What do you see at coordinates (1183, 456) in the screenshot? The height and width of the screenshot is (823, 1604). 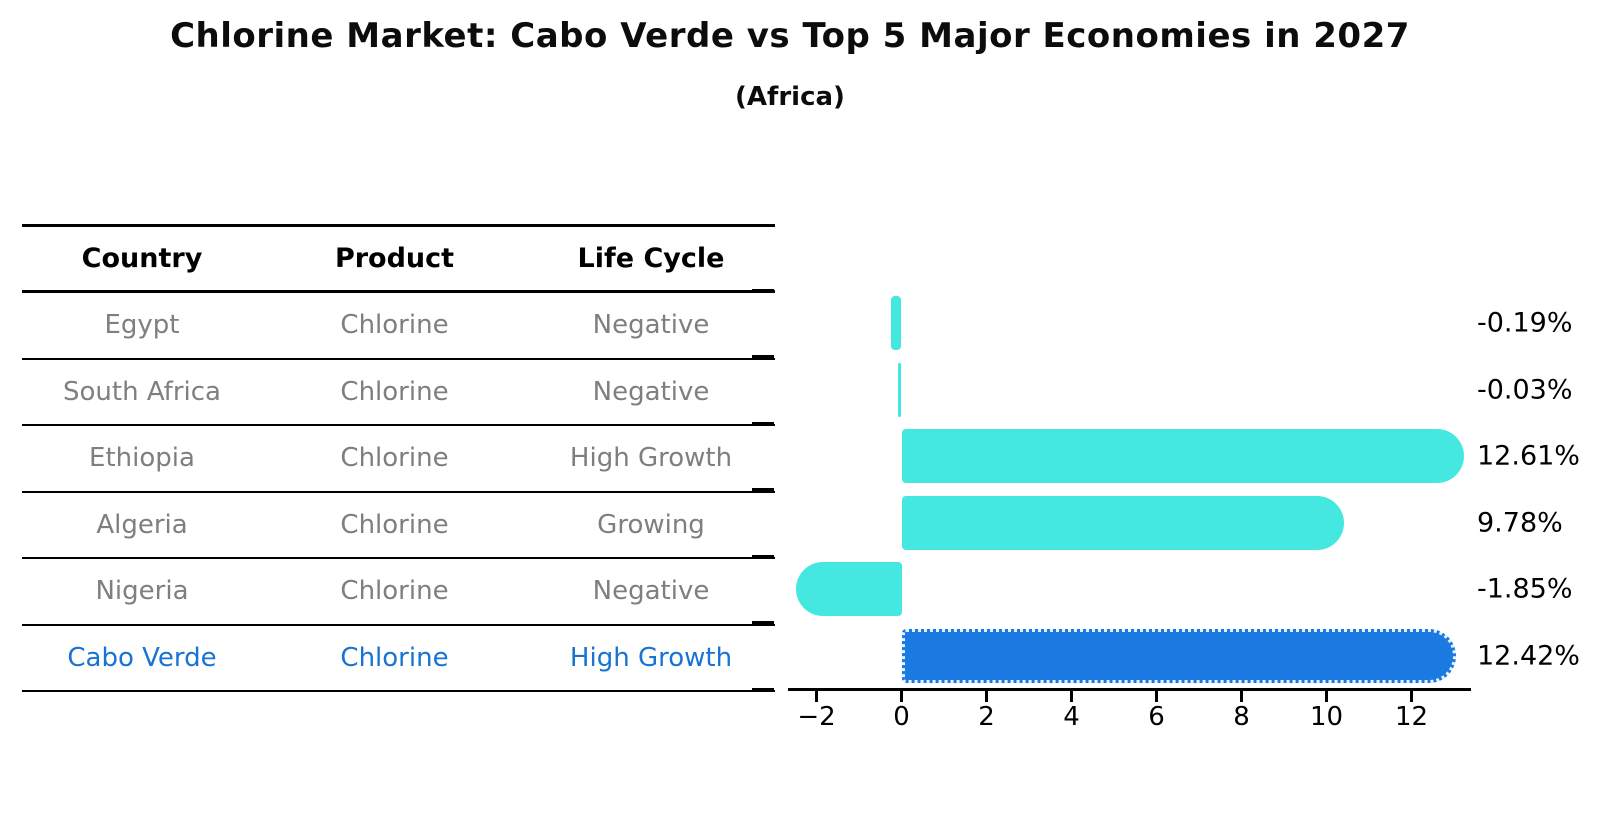 I see `bar-ethiopia` at bounding box center [1183, 456].